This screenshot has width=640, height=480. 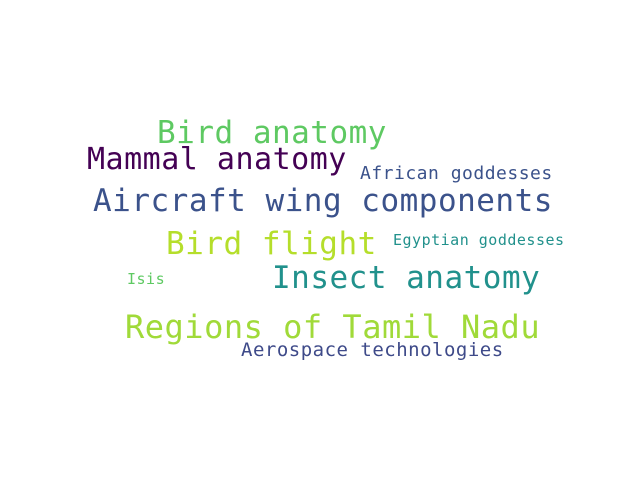 I want to click on word-aircraft-wing-components: Aircraft wing components, so click(x=323, y=201).